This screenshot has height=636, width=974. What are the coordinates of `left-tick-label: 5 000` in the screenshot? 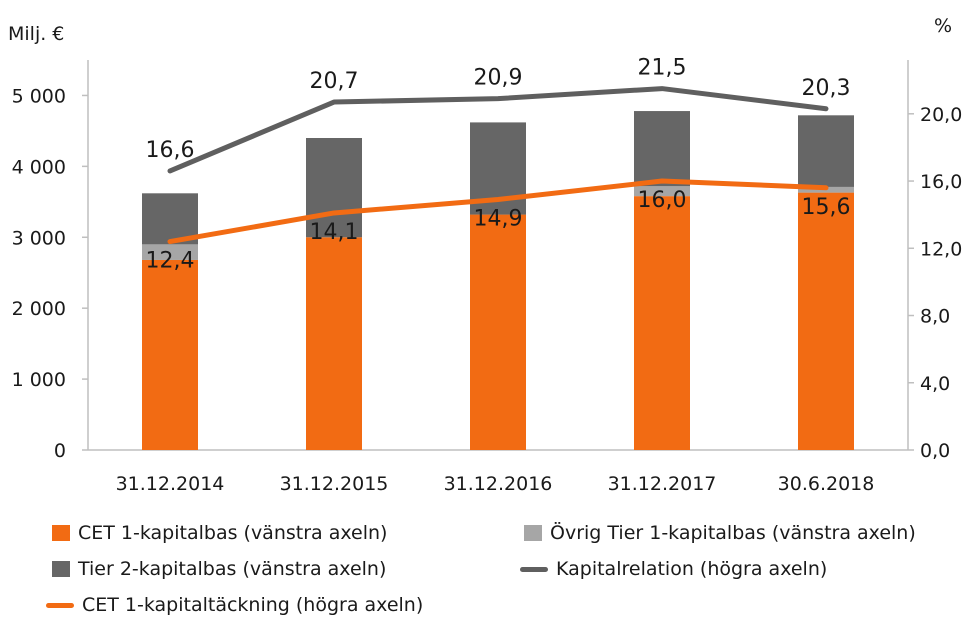 It's located at (39, 96).